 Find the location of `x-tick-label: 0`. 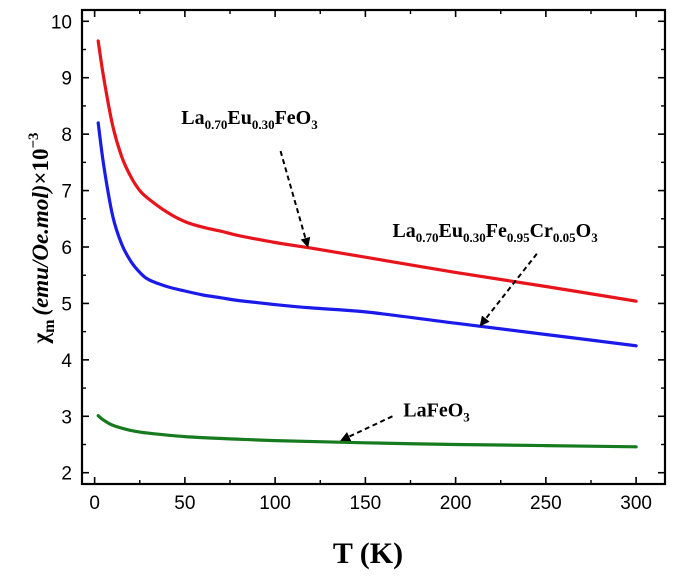

x-tick-label: 0 is located at coordinates (94, 503).